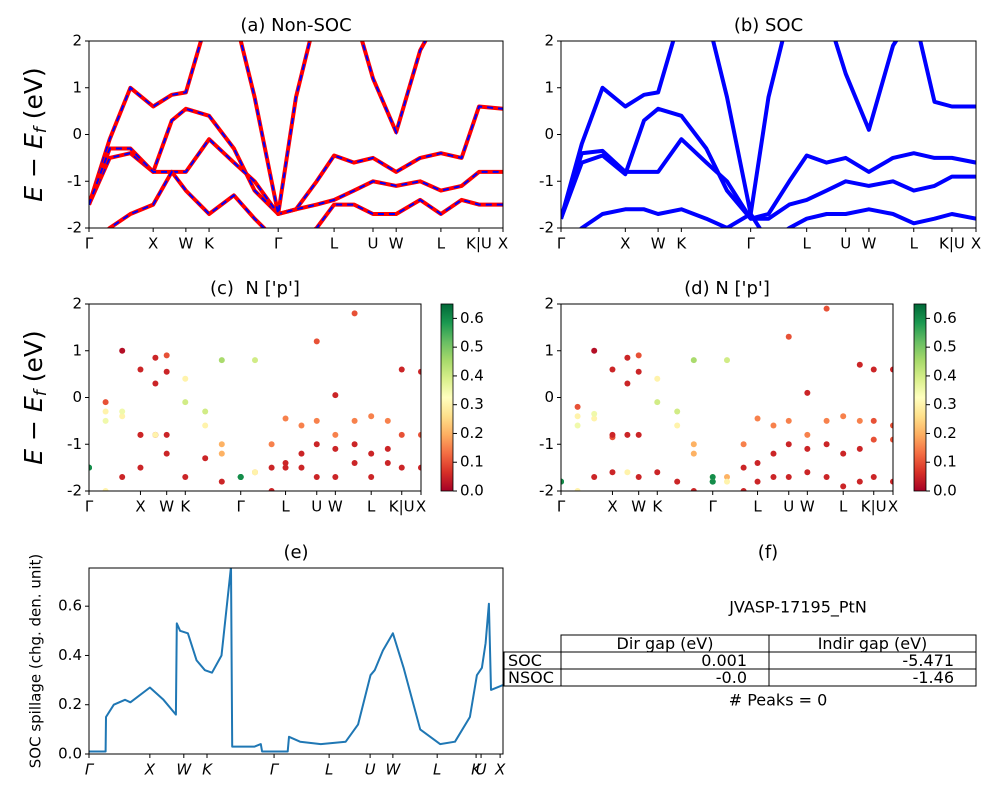 Image resolution: width=1000 pixels, height=800 pixels. Describe the element at coordinates (768, 25) in the screenshot. I see `panel-title: (b) SOC` at that location.